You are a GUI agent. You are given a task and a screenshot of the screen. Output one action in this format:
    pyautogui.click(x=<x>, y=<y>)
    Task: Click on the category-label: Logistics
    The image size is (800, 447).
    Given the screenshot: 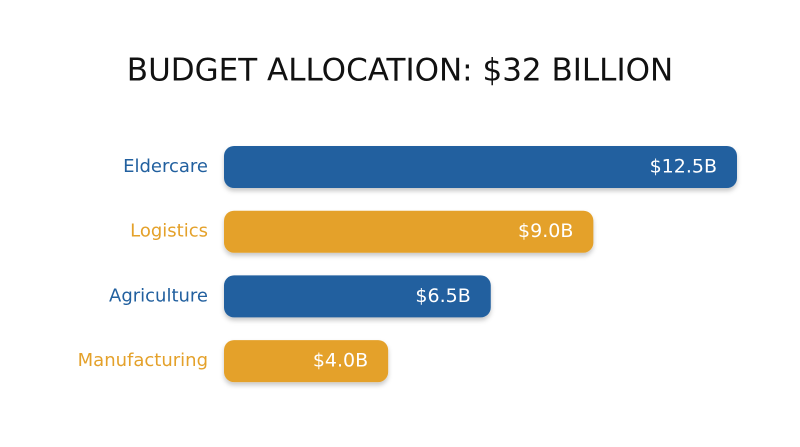 What is the action you would take?
    pyautogui.click(x=169, y=231)
    